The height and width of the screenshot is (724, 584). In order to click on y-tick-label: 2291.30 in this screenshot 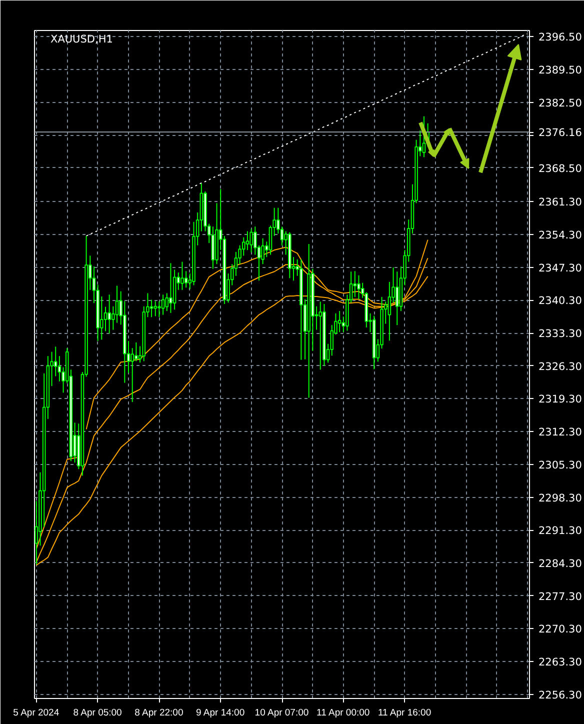, I will do `click(560, 531)`.